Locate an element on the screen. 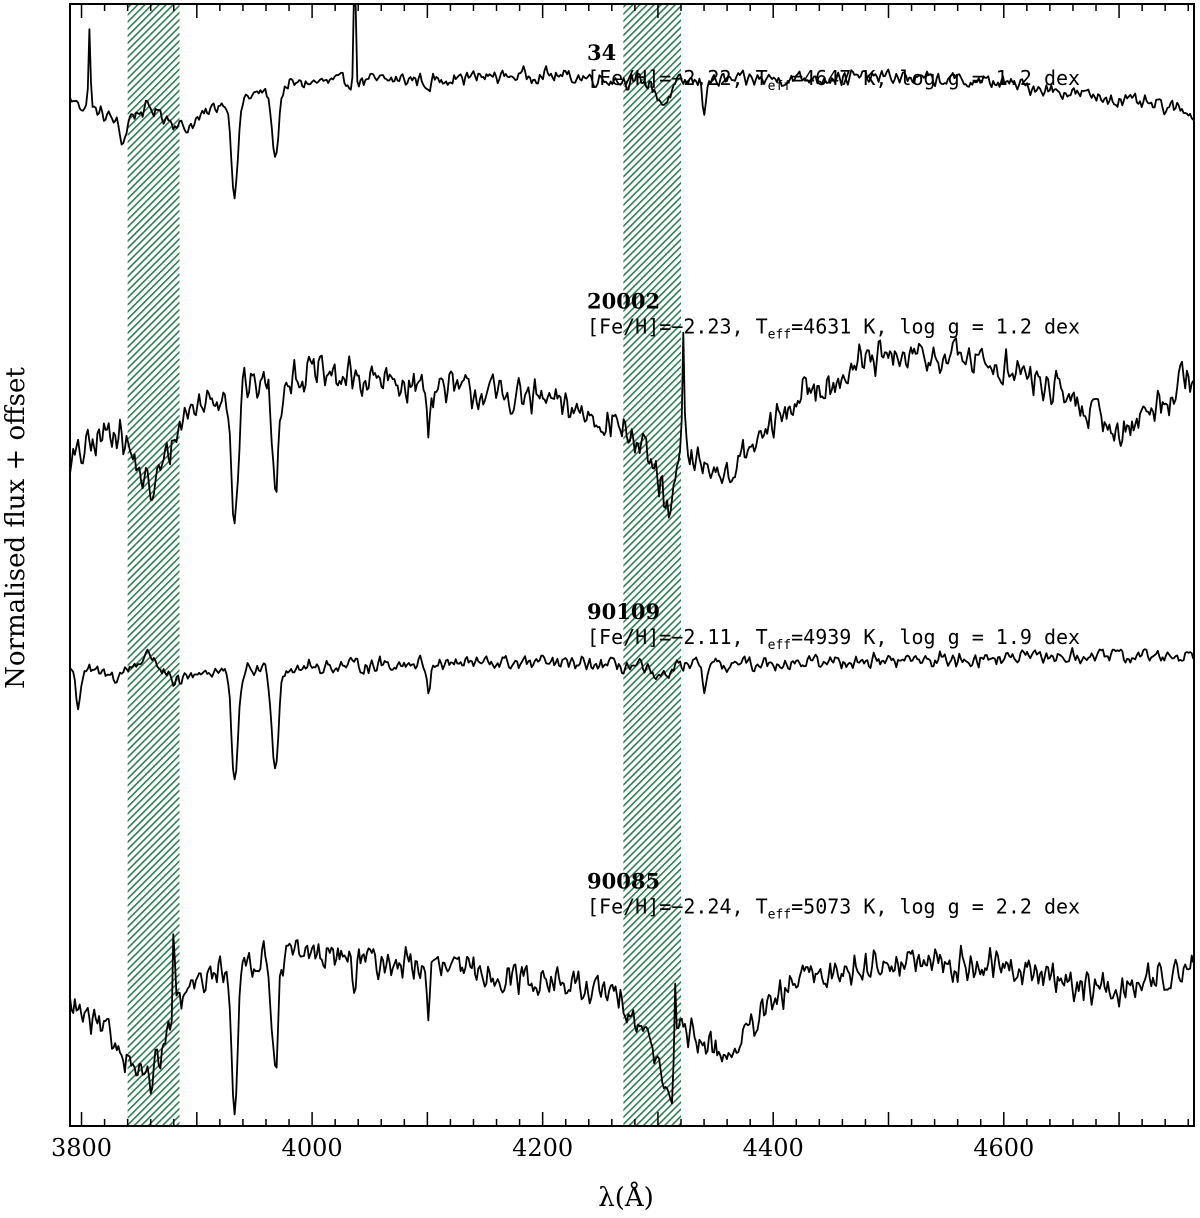  param-rest: =4631 K, log g = 1.2 dex is located at coordinates (935, 326).